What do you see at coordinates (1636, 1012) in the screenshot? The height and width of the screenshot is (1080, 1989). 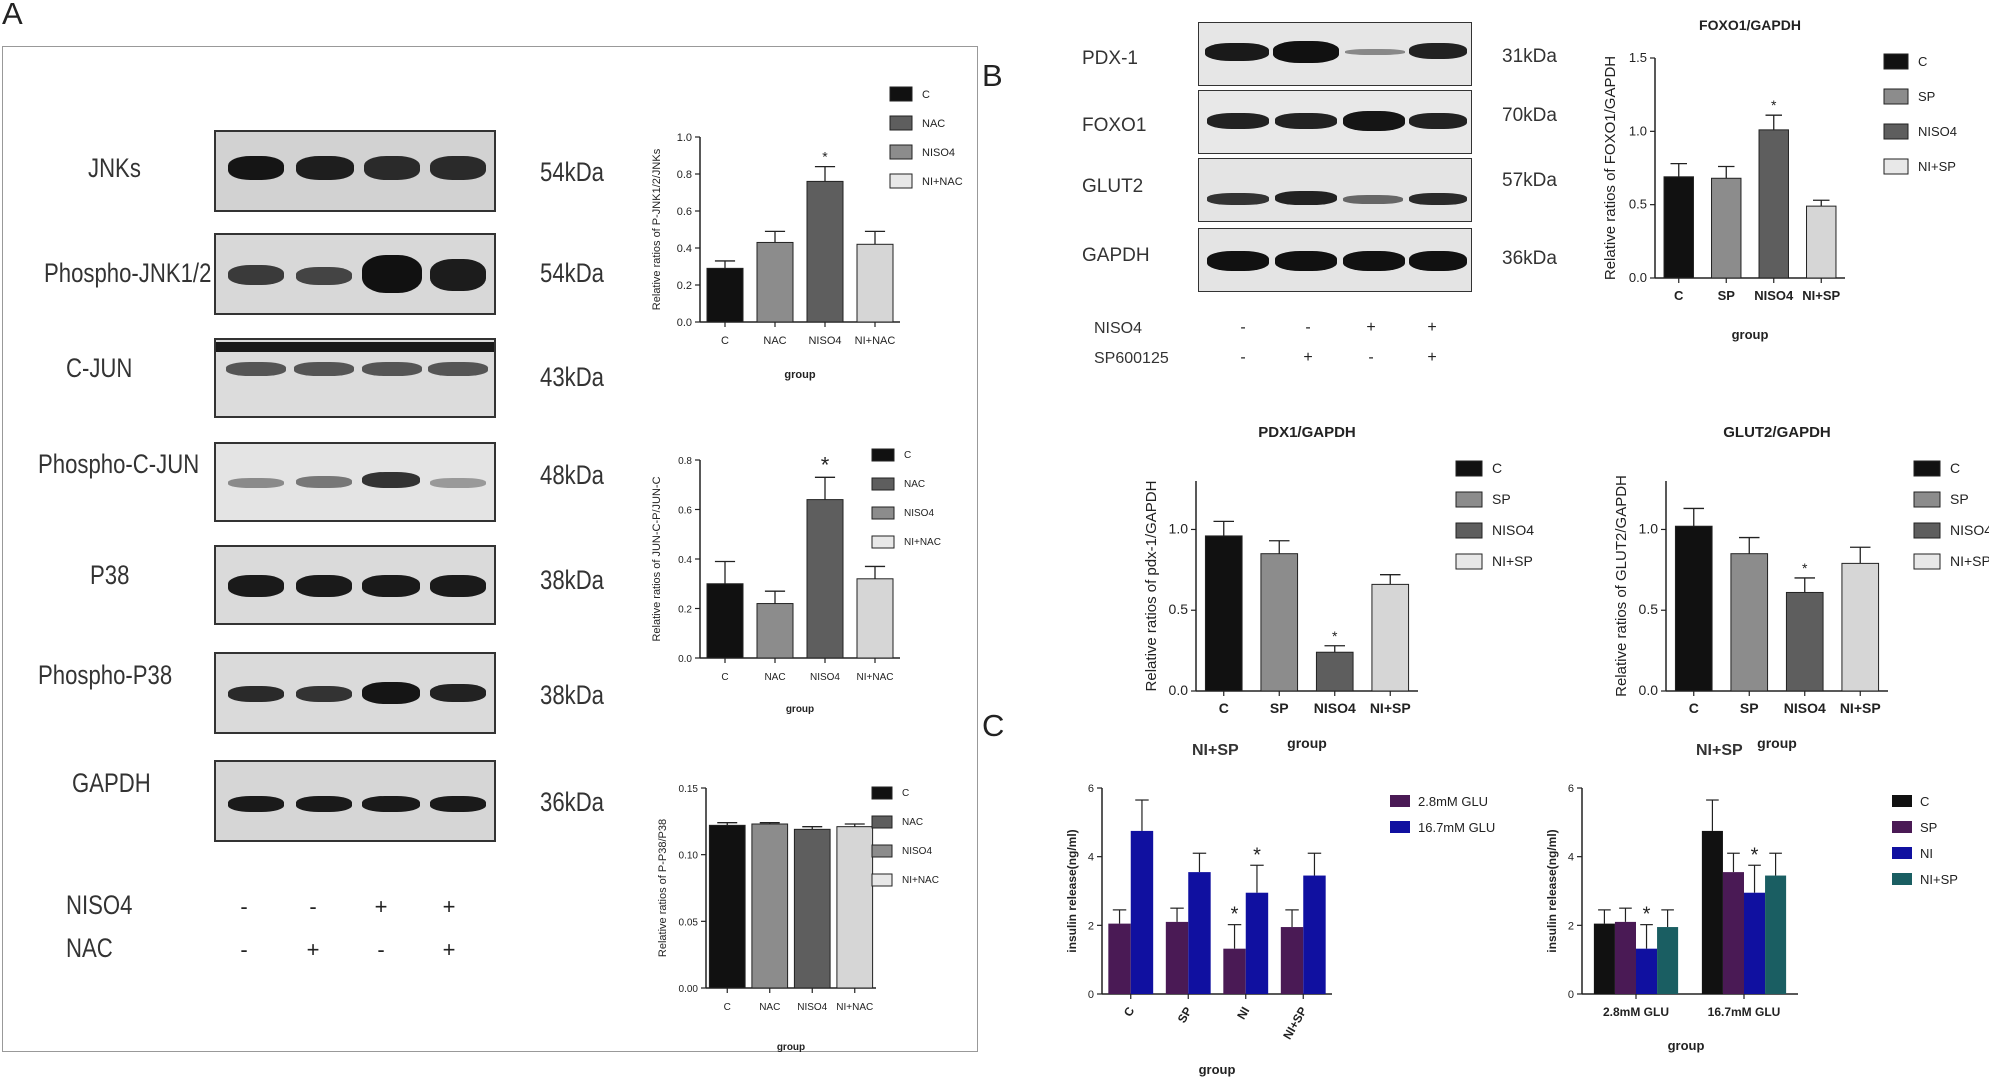 I see `x-tick-label: 2.8mM GLU` at bounding box center [1636, 1012].